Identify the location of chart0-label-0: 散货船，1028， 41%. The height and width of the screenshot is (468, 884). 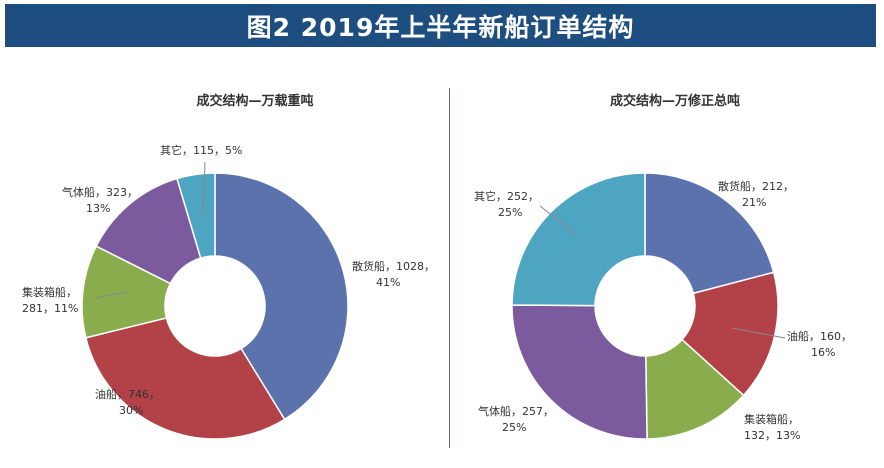
(393, 274).